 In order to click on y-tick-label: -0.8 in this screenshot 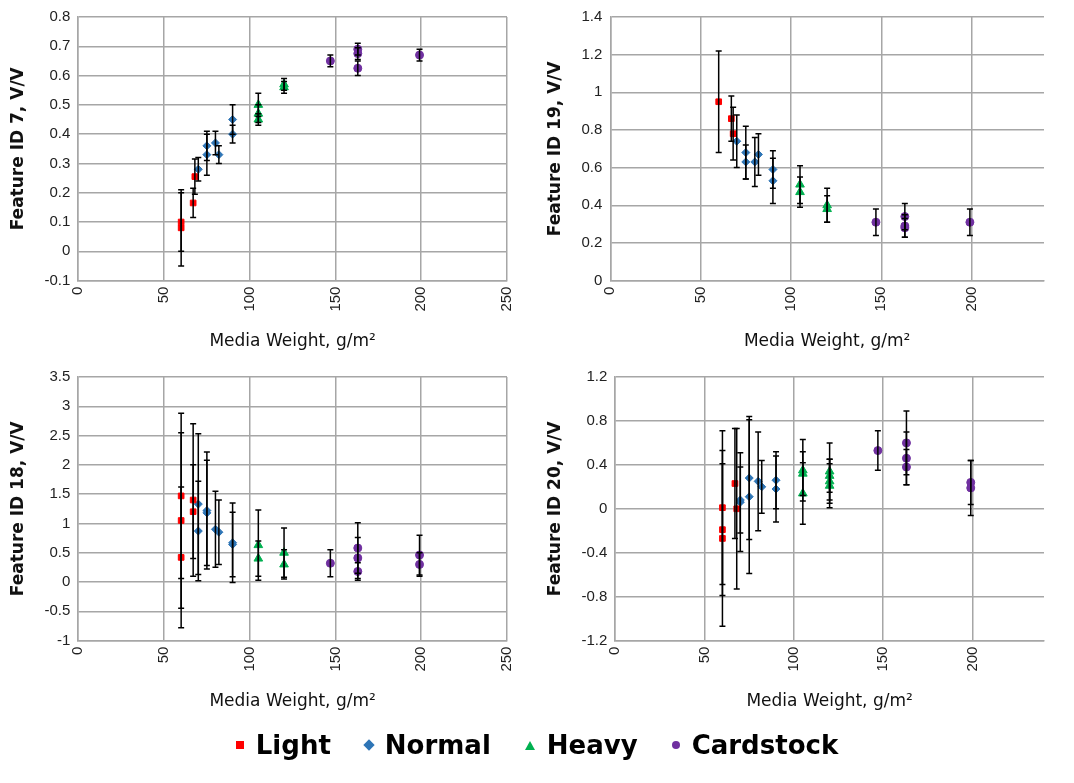, I will do `click(594, 595)`.